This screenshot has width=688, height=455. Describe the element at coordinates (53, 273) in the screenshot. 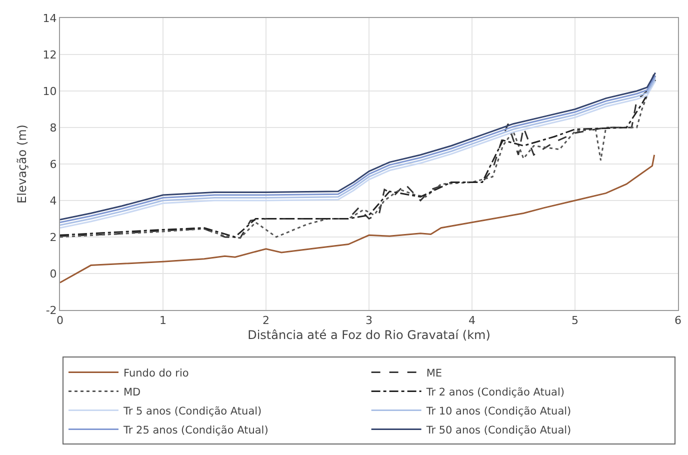

I see `y-tick-label: 0` at that location.